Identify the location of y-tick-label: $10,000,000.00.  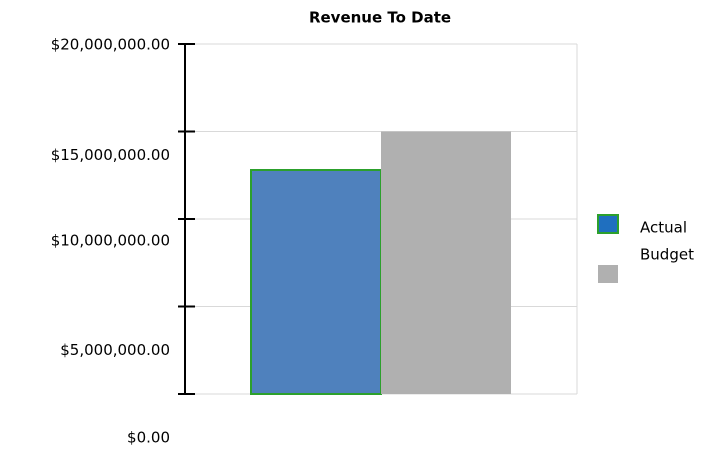
(110, 241).